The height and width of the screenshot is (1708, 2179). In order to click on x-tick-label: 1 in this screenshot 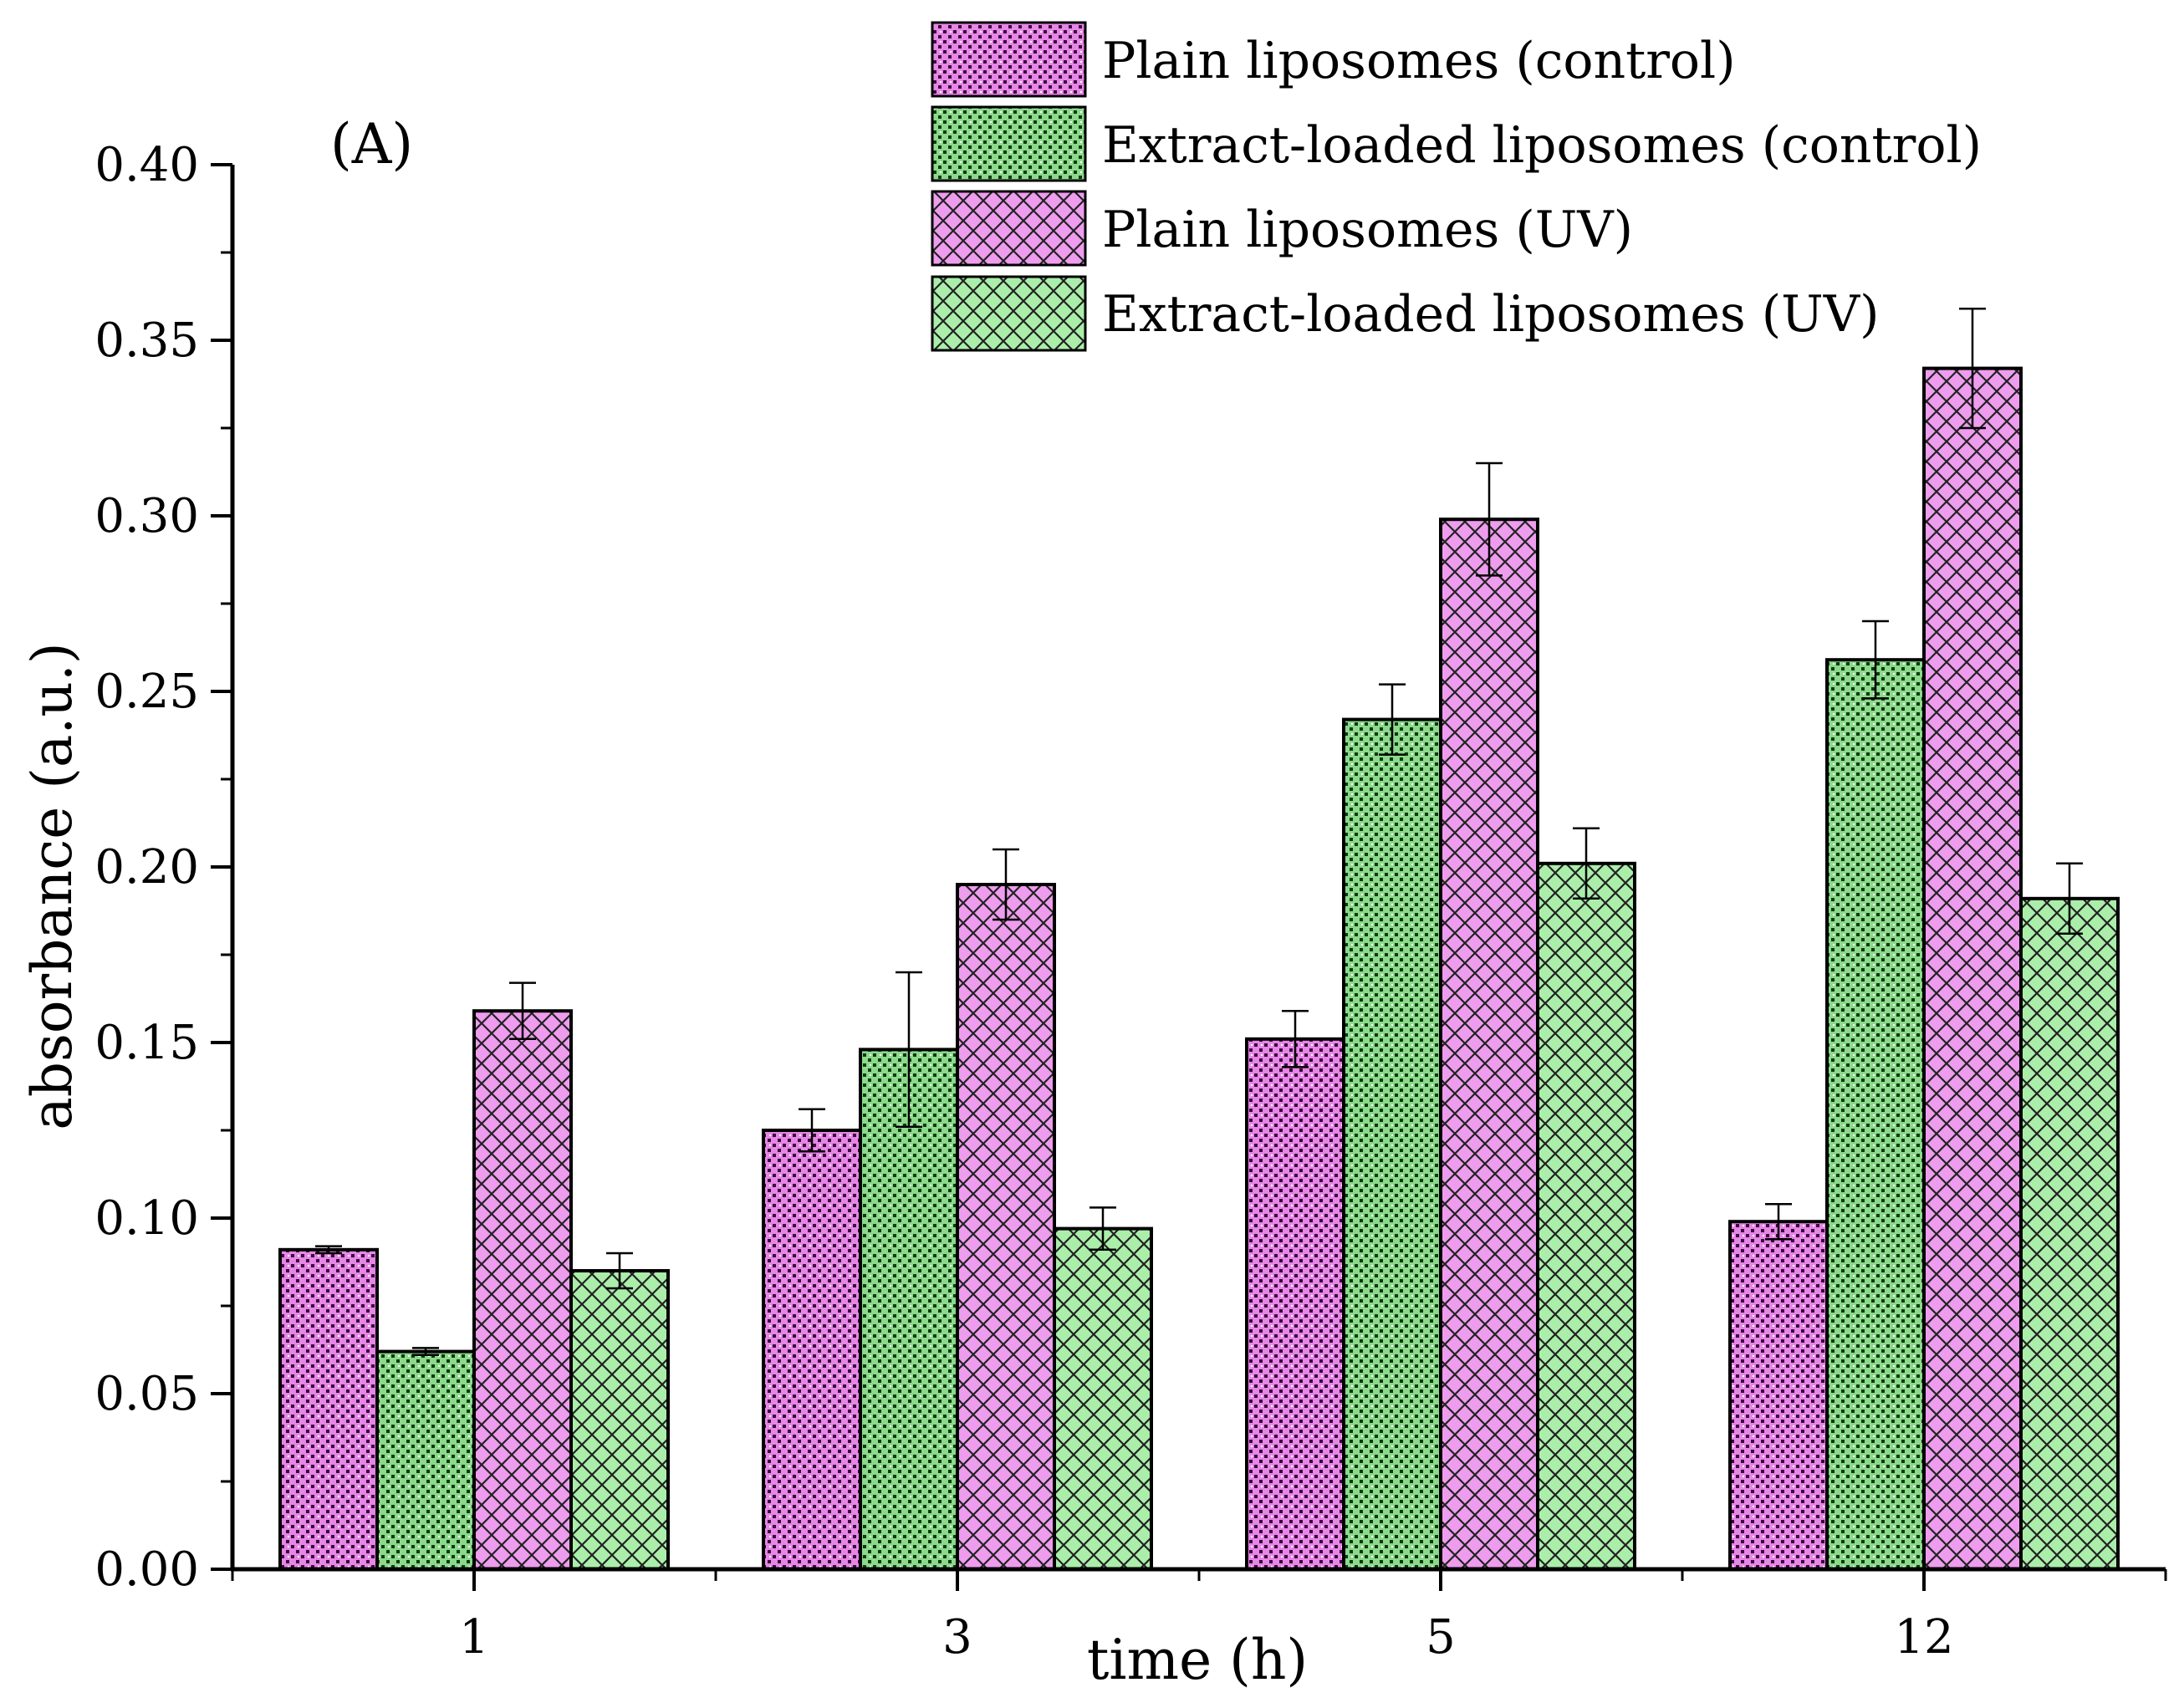, I will do `click(474, 1637)`.